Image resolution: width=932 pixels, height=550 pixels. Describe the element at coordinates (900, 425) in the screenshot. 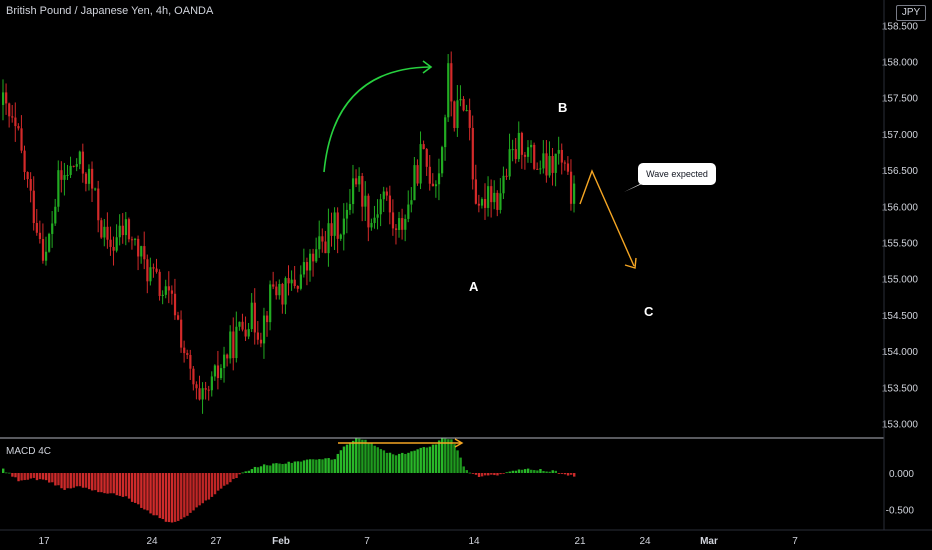

I see `price-tick-label: 153.000` at that location.